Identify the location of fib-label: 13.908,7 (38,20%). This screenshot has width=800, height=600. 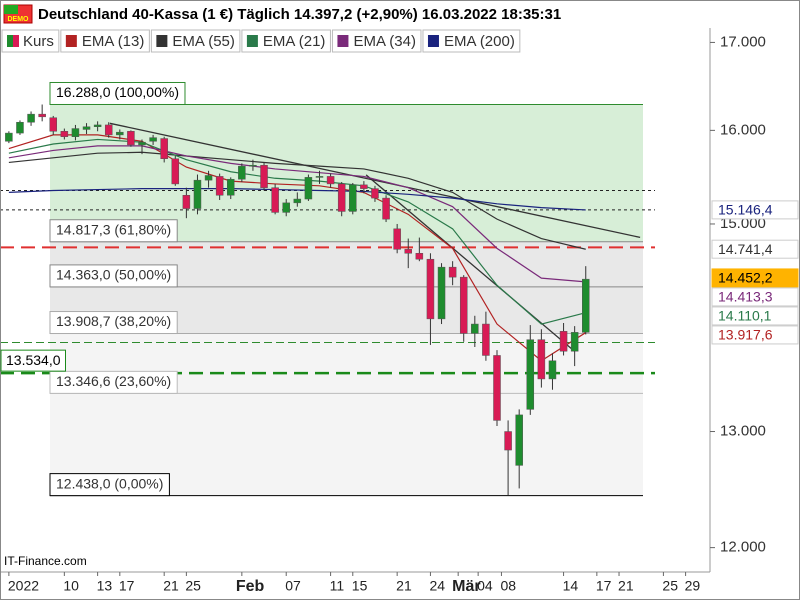
(113, 321).